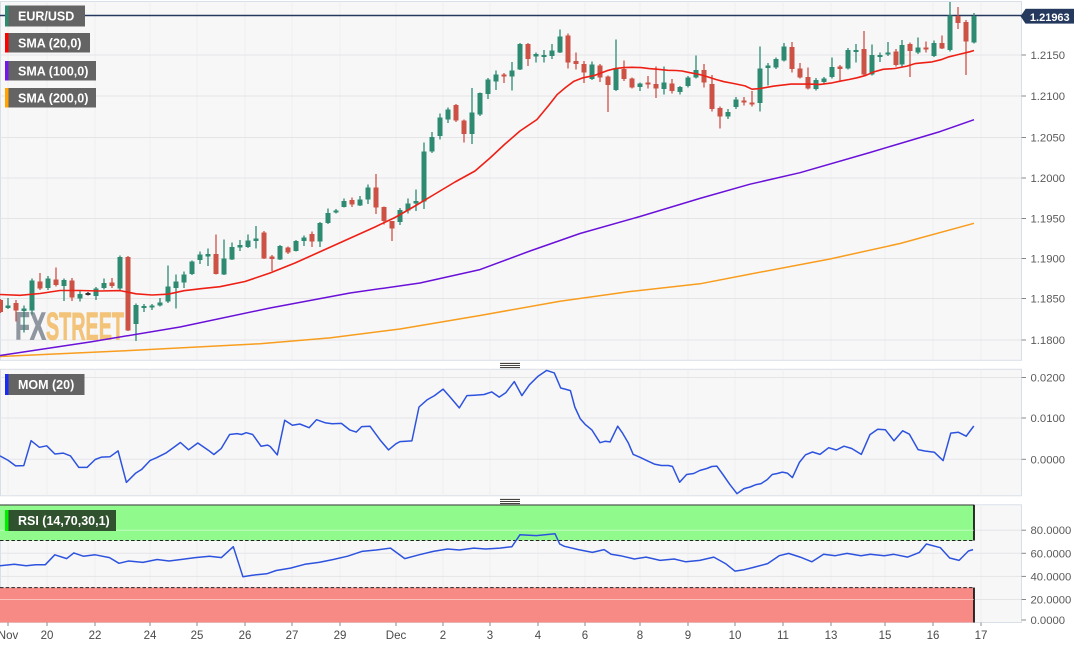 Image resolution: width=1092 pixels, height=654 pixels. What do you see at coordinates (47, 636) in the screenshot?
I see `svg-text: 20` at bounding box center [47, 636].